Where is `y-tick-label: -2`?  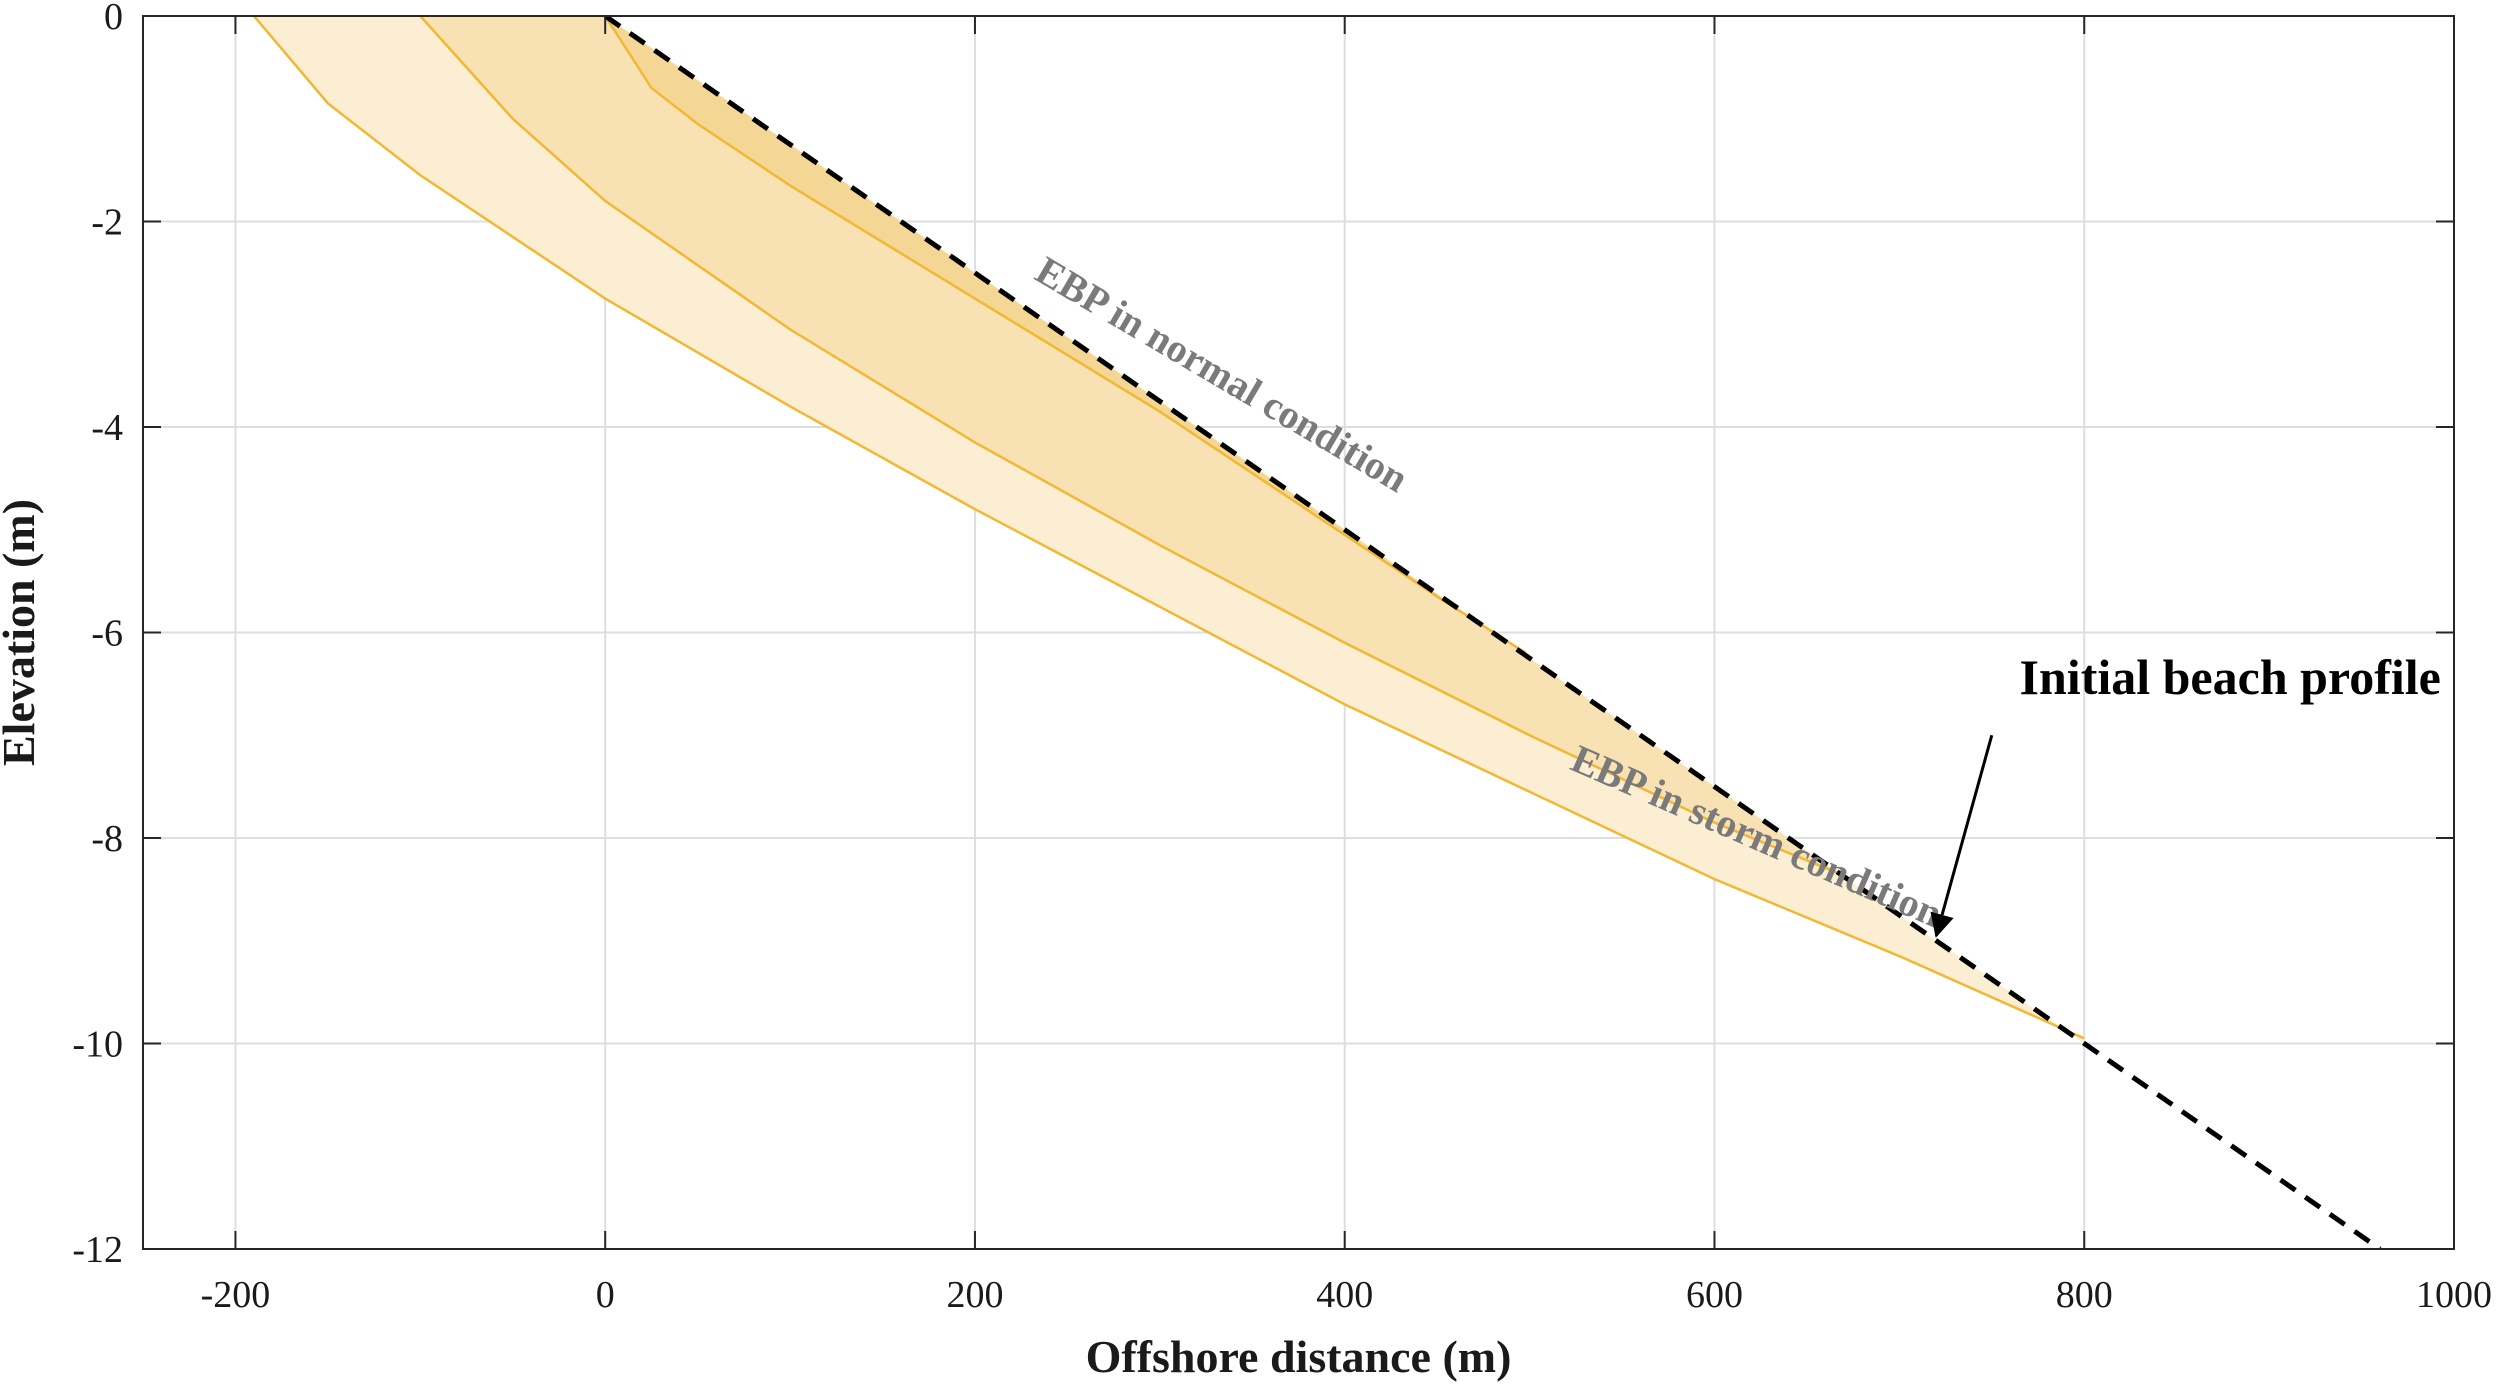 y-tick-label: -2 is located at coordinates (107, 223).